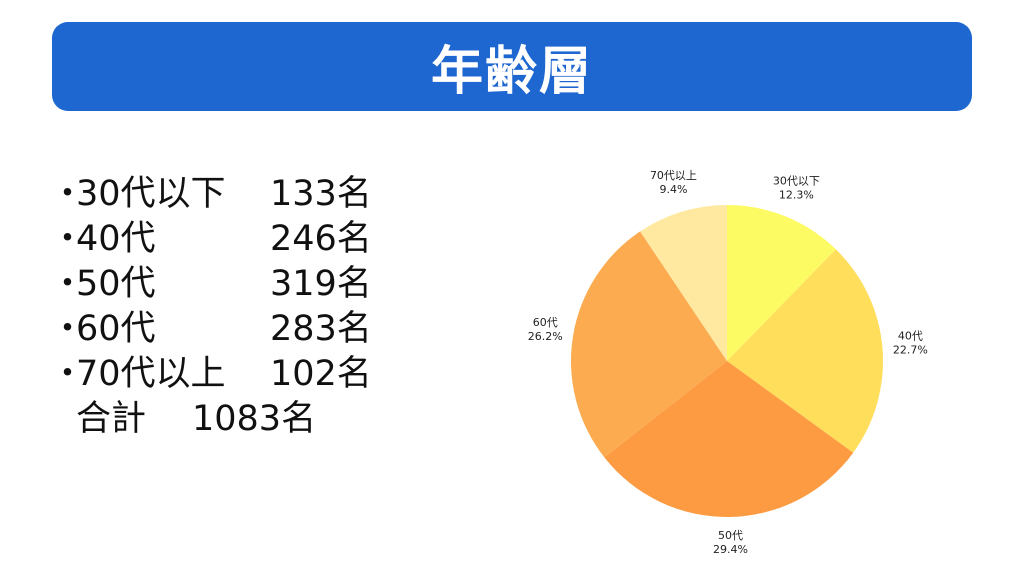 The height and width of the screenshot is (583, 1024). What do you see at coordinates (321, 329) in the screenshot?
I see `list-item-count: 283名` at bounding box center [321, 329].